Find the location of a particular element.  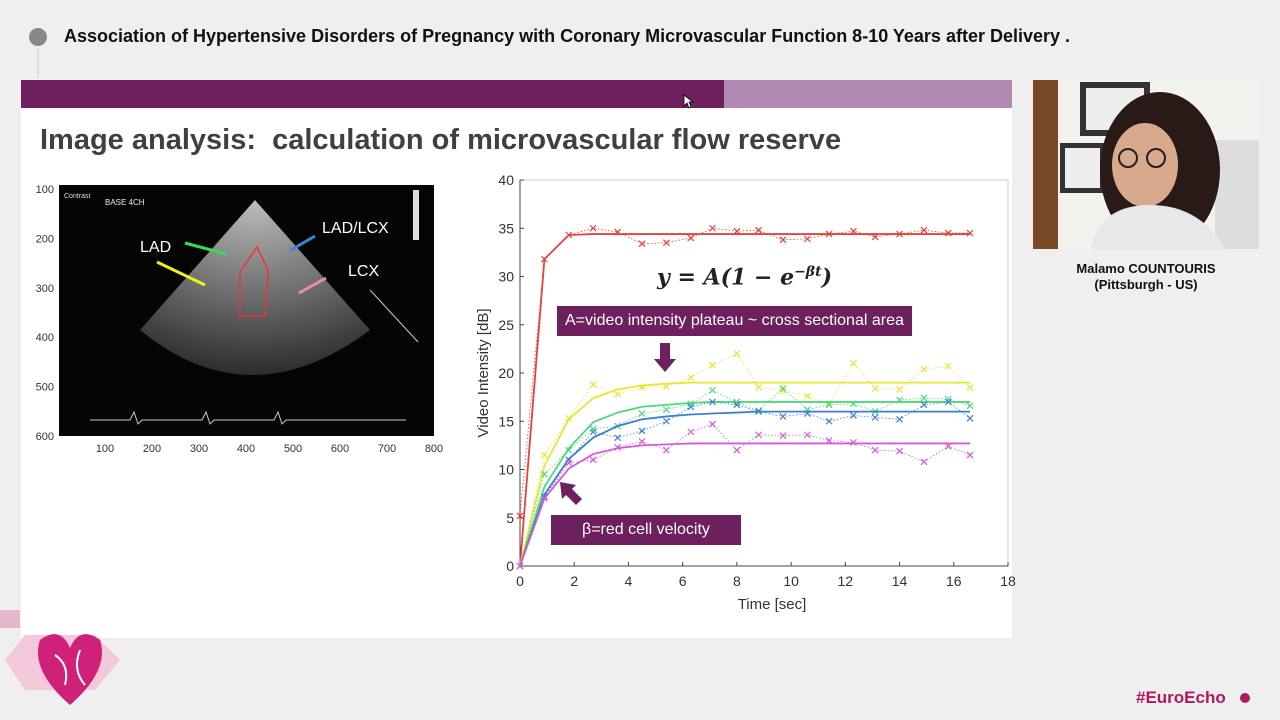

y-tick-label: 15 is located at coordinates (506, 421).